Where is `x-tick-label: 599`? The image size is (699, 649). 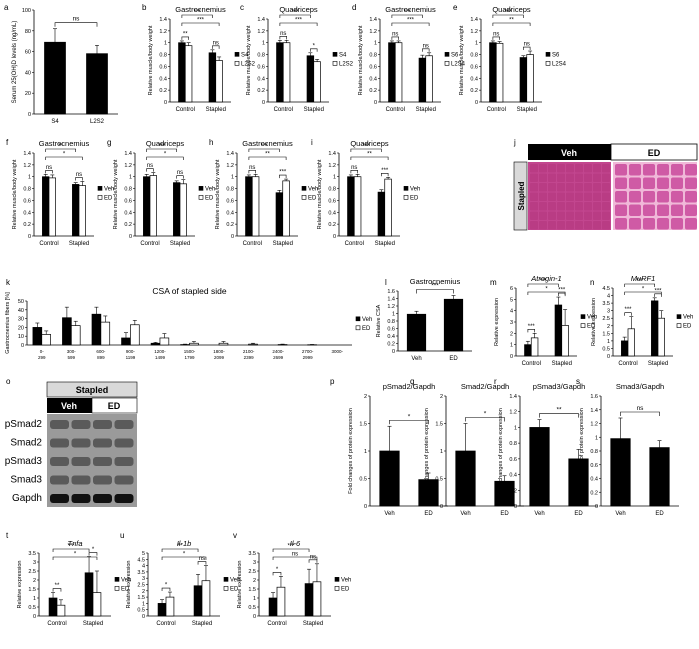
x-tick-label: 599 is located at coordinates (72, 357).